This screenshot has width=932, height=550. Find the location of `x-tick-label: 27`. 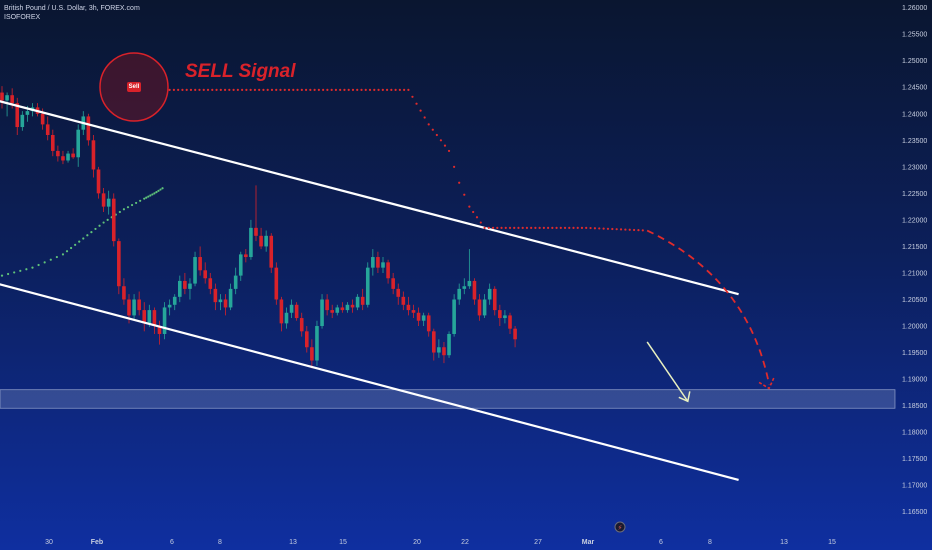

x-tick-label: 27 is located at coordinates (538, 542).